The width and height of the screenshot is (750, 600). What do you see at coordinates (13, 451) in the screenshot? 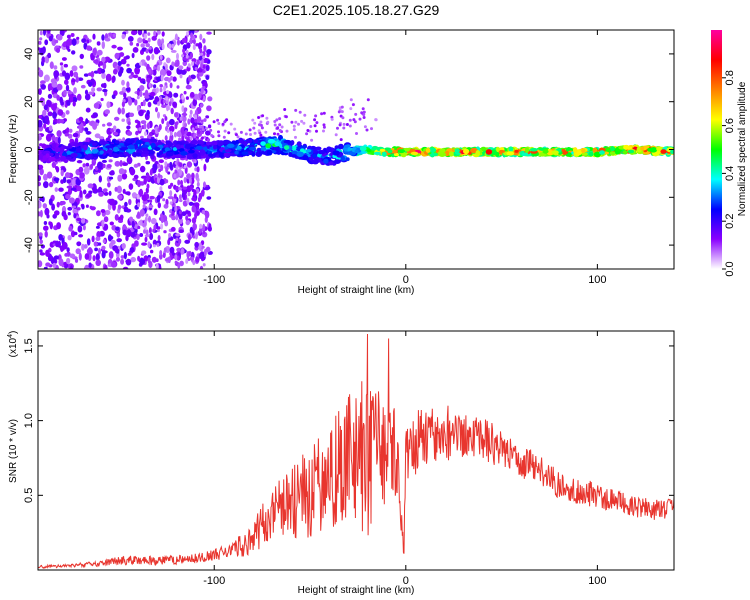
I see `snr-ylabel: SNR (10 * v/v)` at bounding box center [13, 451].